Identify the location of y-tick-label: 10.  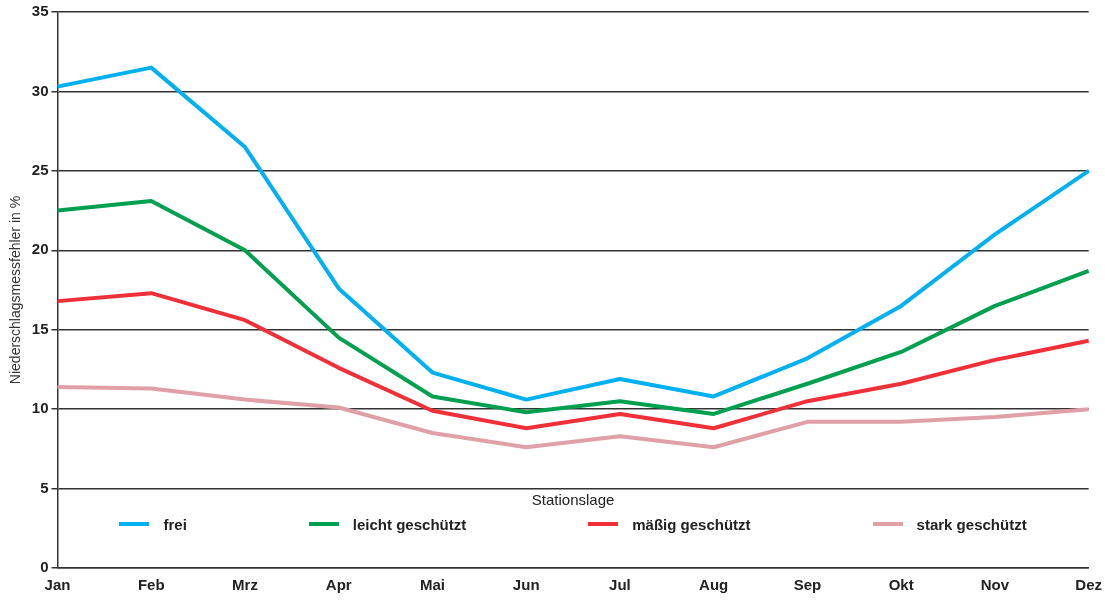
(40, 408).